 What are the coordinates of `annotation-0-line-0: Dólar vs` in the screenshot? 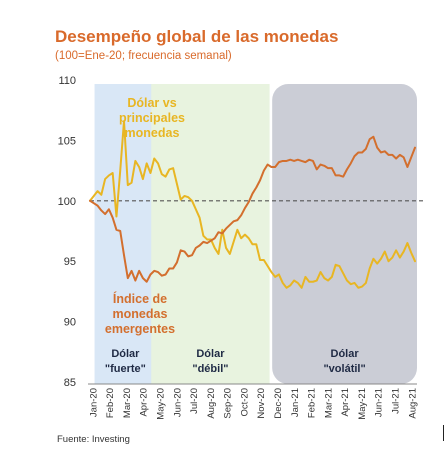 It's located at (151, 103).